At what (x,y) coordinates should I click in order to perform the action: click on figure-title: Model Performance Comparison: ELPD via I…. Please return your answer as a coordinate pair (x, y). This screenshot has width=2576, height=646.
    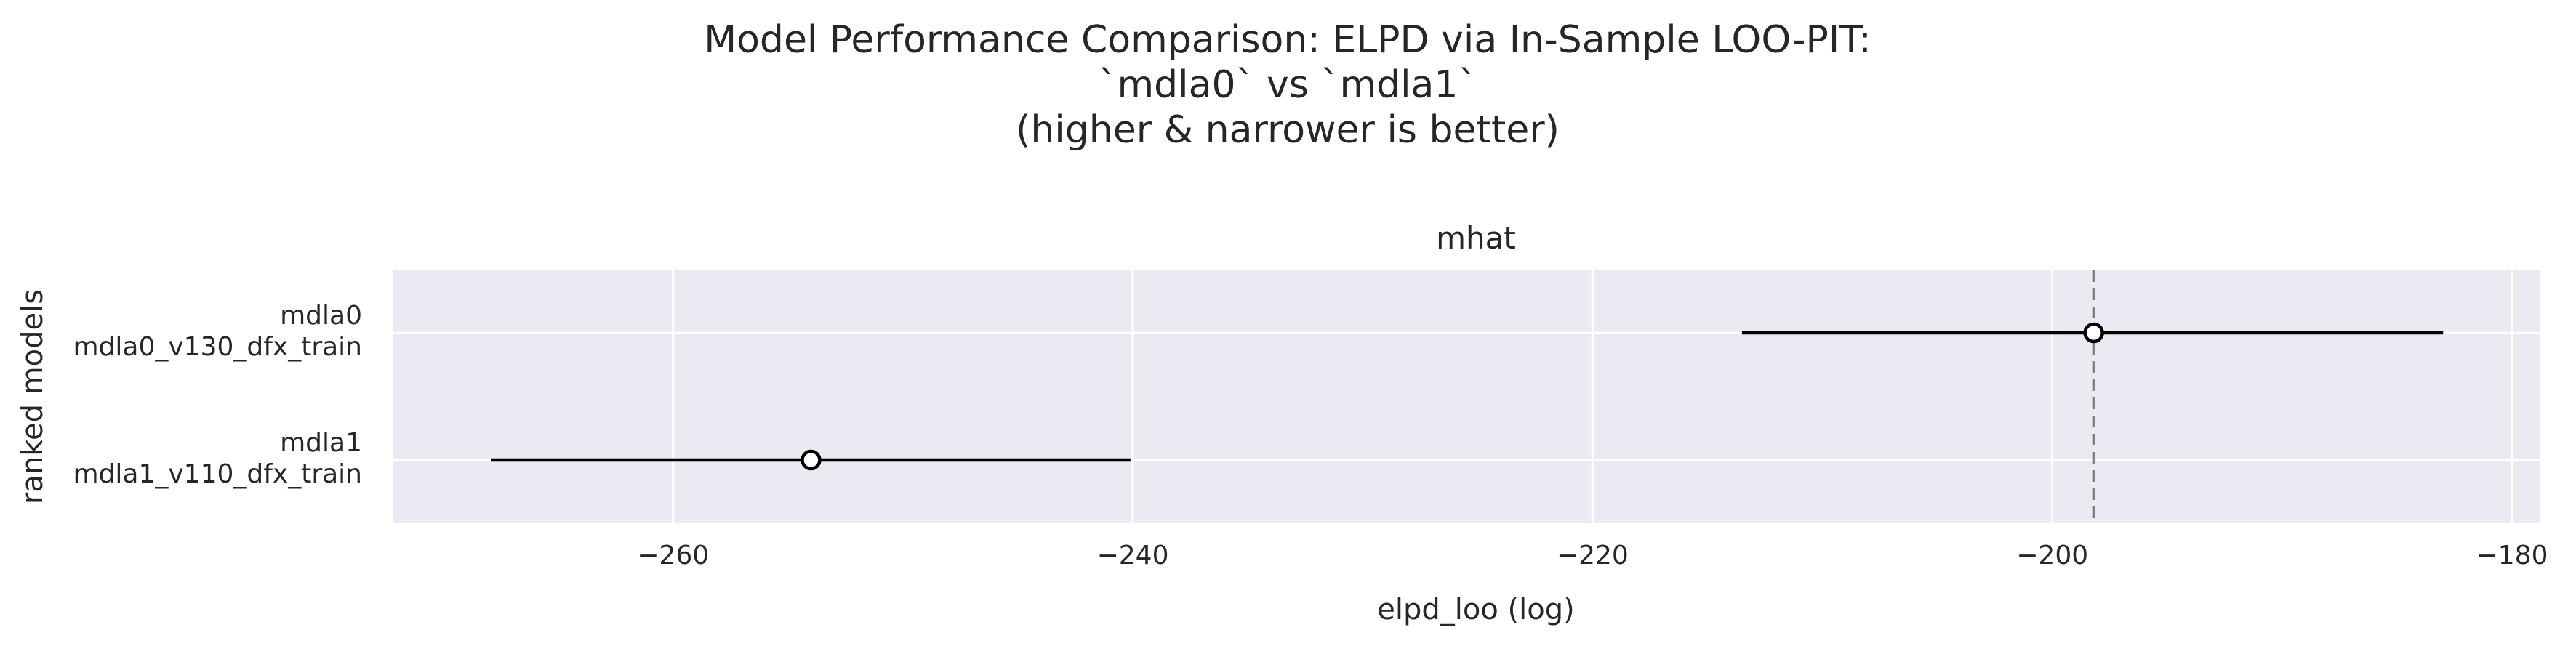
    Looking at the image, I should click on (1287, 85).